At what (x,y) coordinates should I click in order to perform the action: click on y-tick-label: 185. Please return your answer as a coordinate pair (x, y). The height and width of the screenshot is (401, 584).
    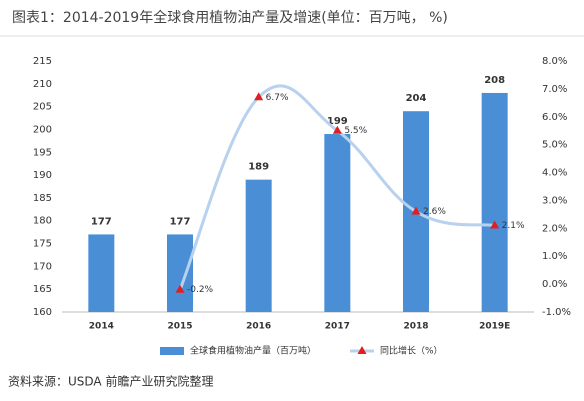
    Looking at the image, I should click on (42, 198).